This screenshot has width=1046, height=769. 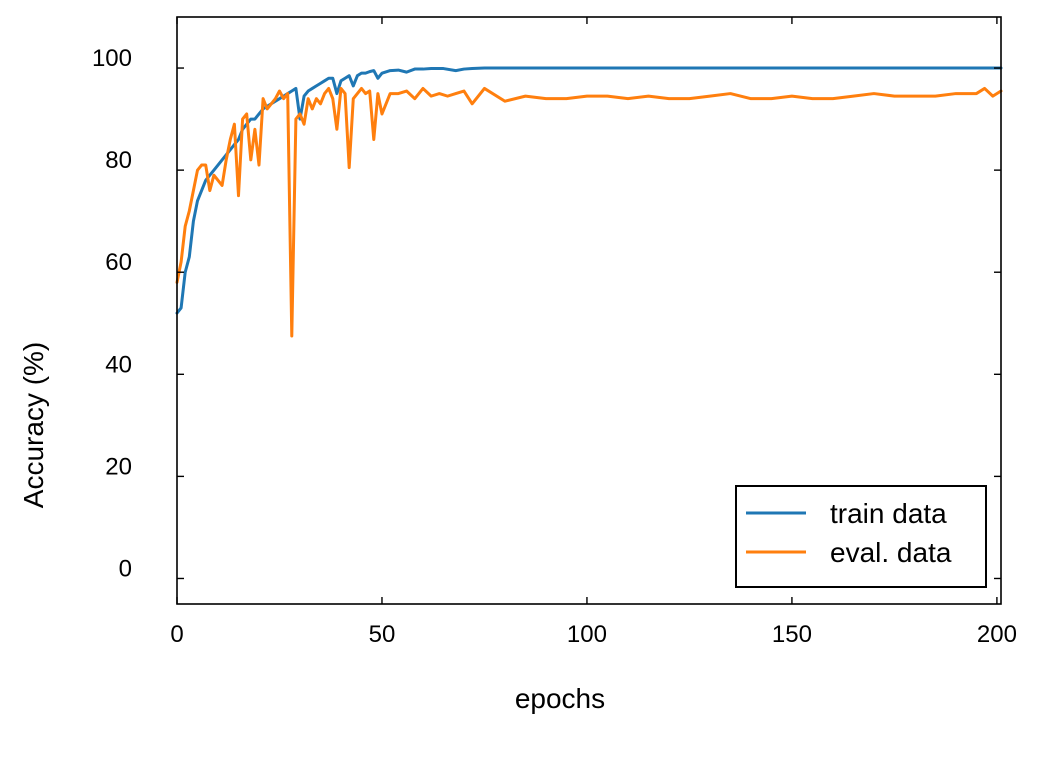 What do you see at coordinates (891, 552) in the screenshot?
I see `legend-label-1: eval. data` at bounding box center [891, 552].